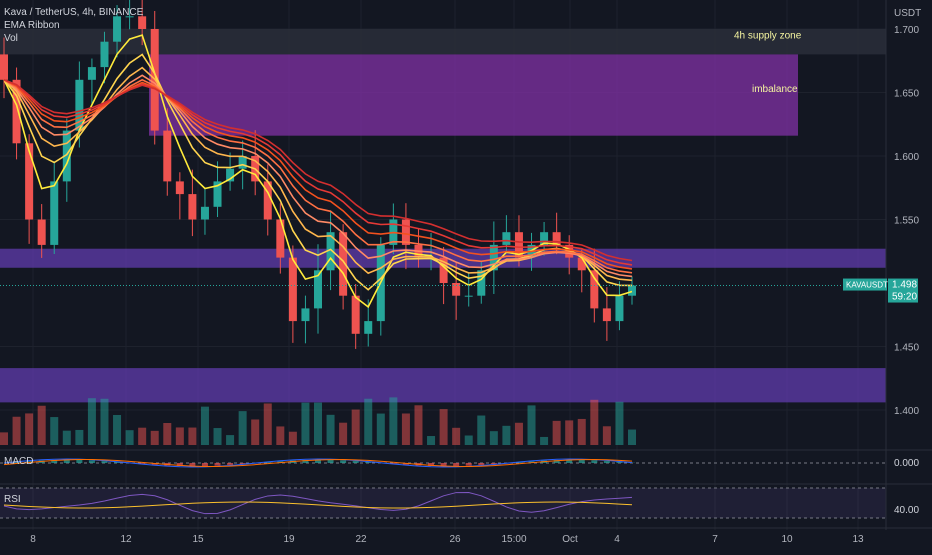 The height and width of the screenshot is (555, 932). I want to click on volume-label: Vol, so click(73, 38).